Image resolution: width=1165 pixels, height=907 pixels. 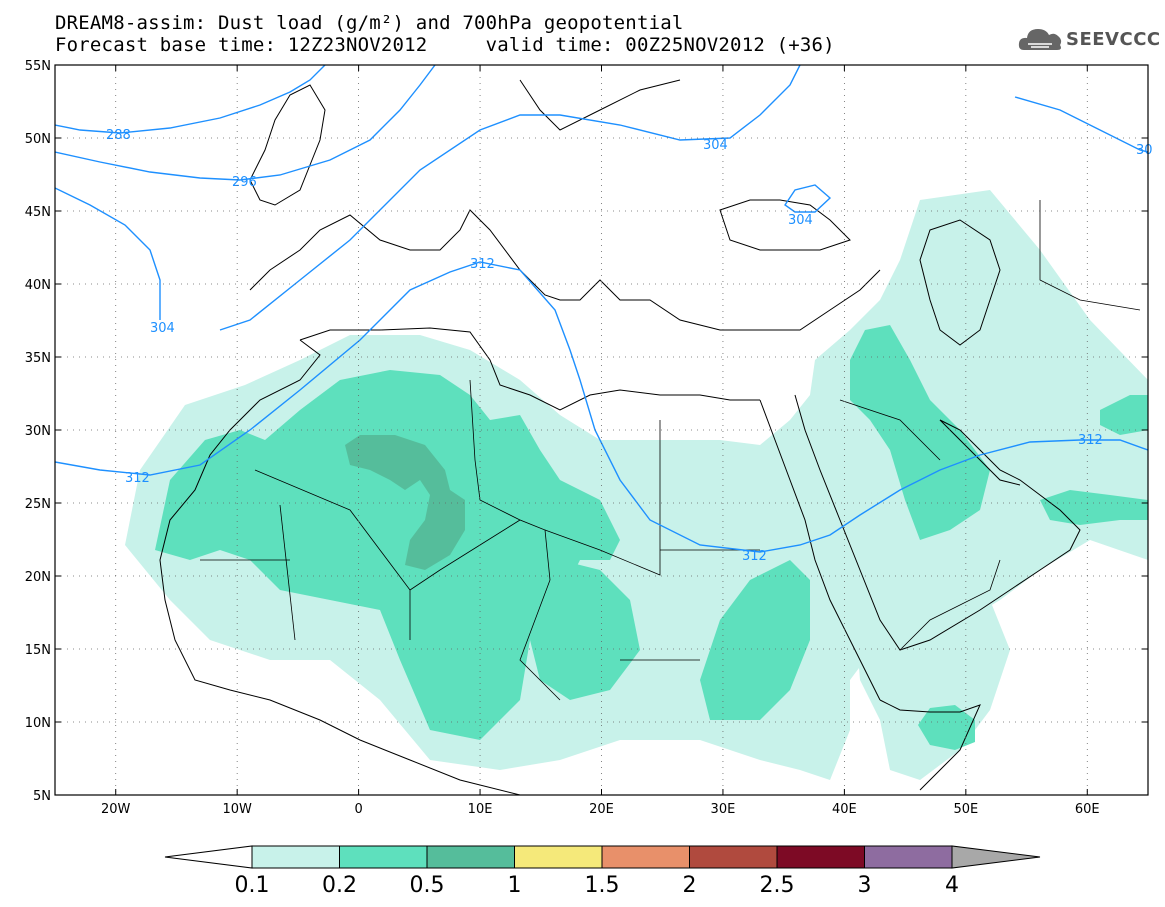 What do you see at coordinates (38, 66) in the screenshot?
I see `lat-label: 55N` at bounding box center [38, 66].